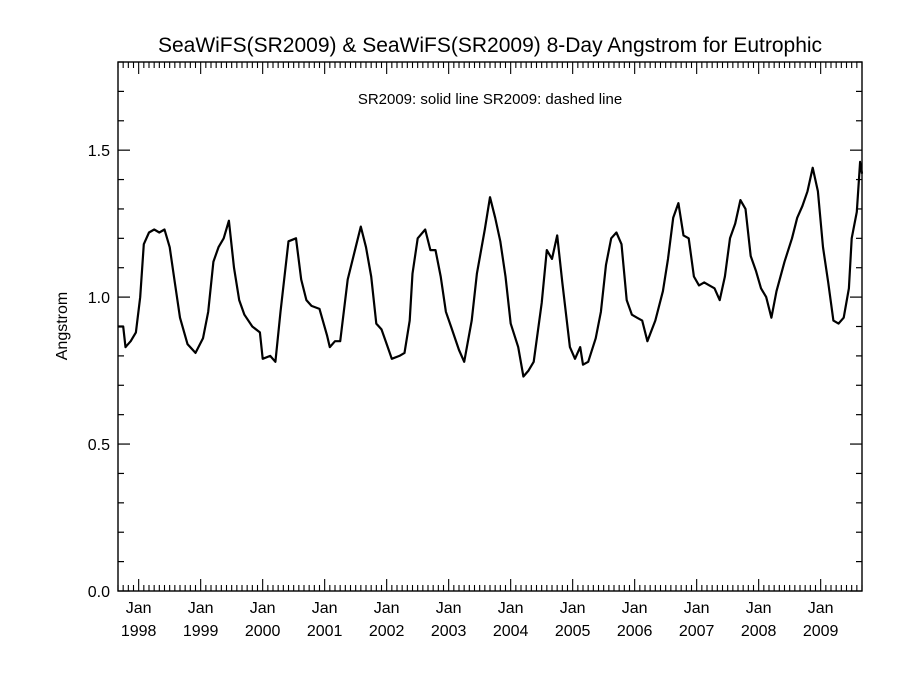 This screenshot has width=900, height=675. I want to click on x-tick-year-label: 2009, so click(821, 631).